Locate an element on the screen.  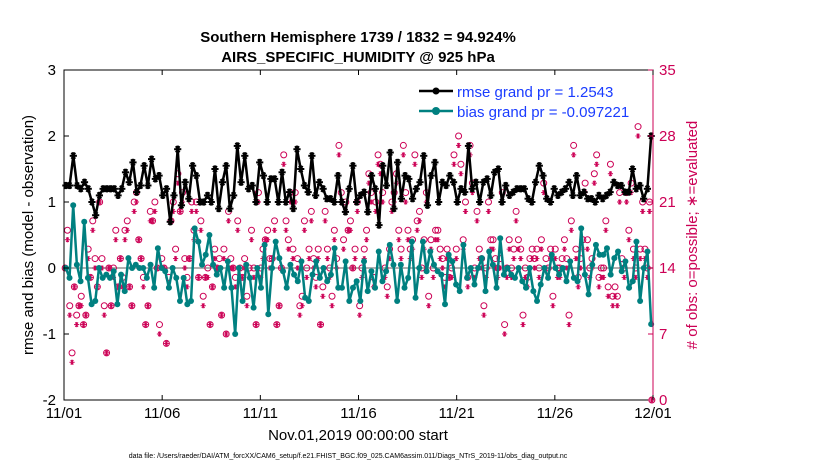
chart-title-line2: AIRS_SPECIFIC_HUMIDITY @ 925 hPa is located at coordinates (358, 57).